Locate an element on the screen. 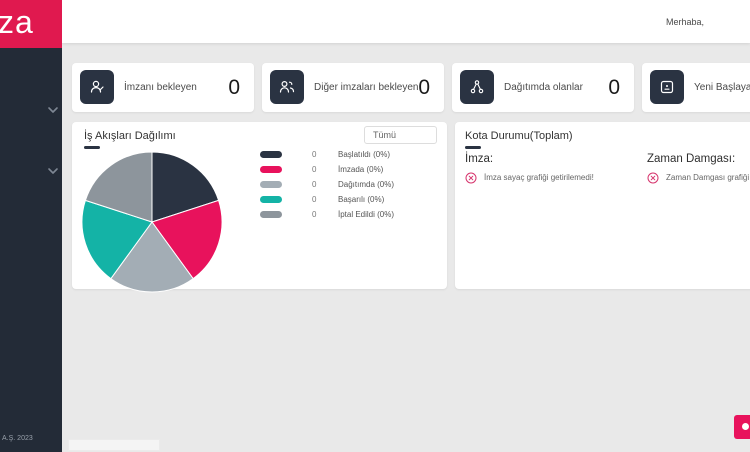  quota-error-text: Zaman Damgası grafiği getirilemedi! is located at coordinates (708, 177).